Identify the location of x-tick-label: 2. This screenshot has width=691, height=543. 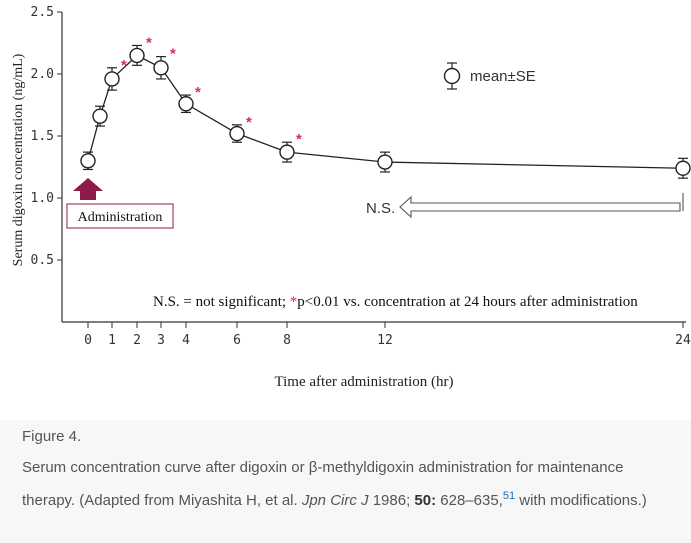
(137, 340).